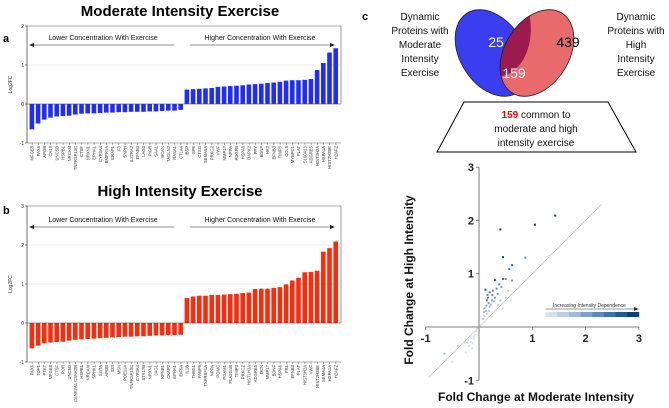 The height and width of the screenshot is (408, 669). I want to click on x-tick-label: NRXN1, so click(87, 152).